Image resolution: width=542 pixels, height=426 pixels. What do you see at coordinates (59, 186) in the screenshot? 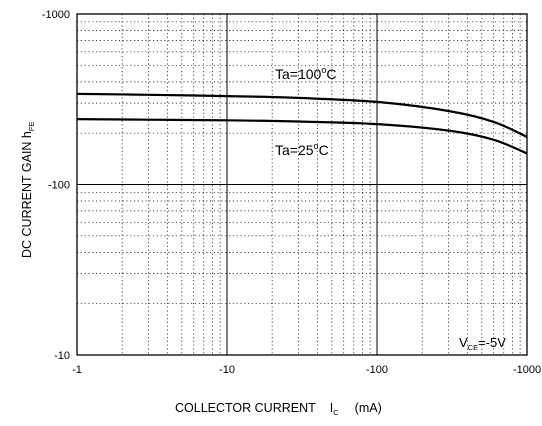
I see `y-tick-label: -100` at bounding box center [59, 186].